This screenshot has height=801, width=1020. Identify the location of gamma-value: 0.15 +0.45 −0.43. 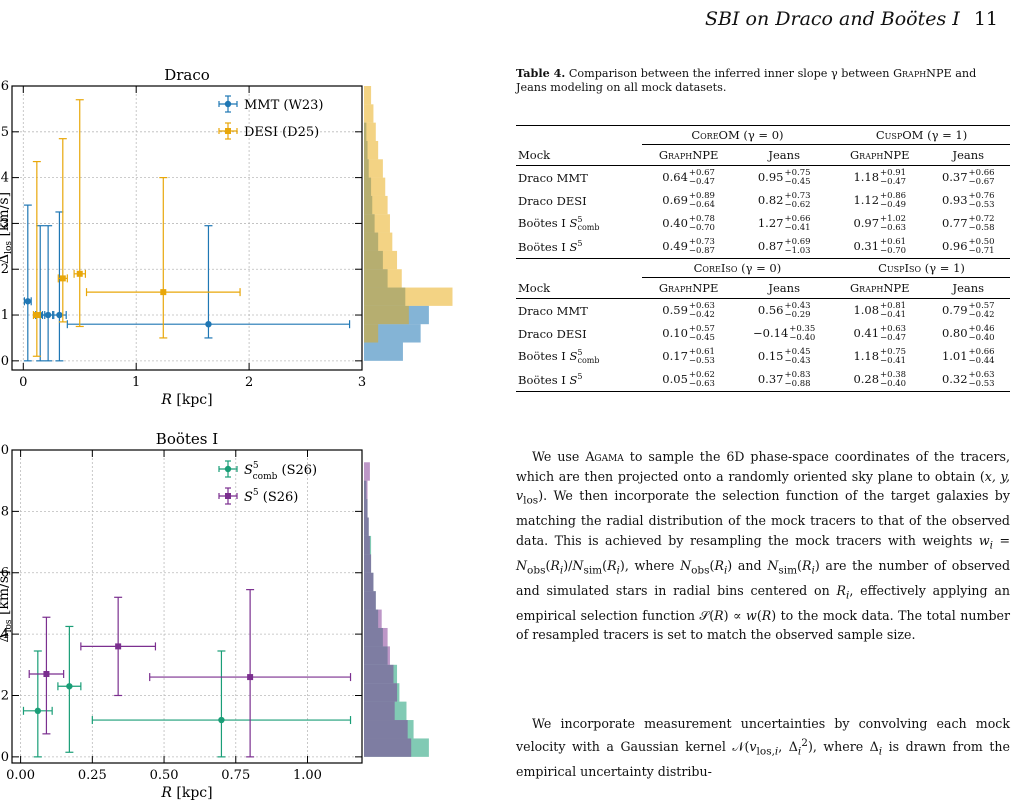
(784, 356).